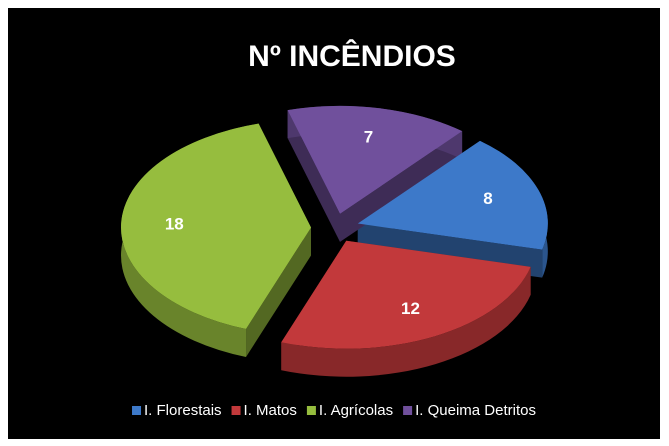  What do you see at coordinates (475, 410) in the screenshot?
I see `legend-label: I. Queima Detritos` at bounding box center [475, 410].